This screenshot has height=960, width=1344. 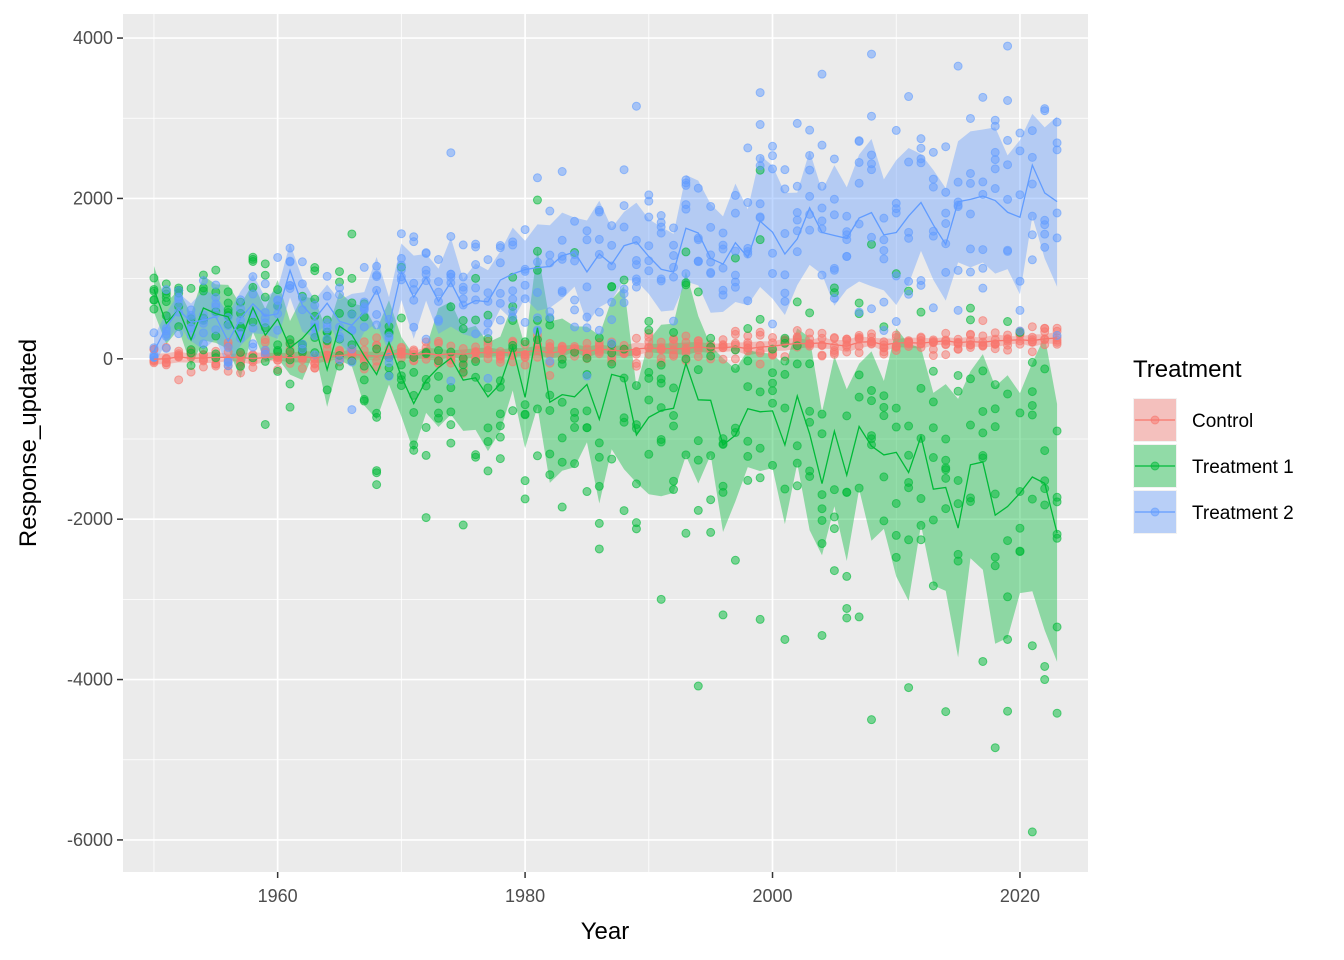 I want to click on y-tick-label: -4000, so click(x=90, y=680).